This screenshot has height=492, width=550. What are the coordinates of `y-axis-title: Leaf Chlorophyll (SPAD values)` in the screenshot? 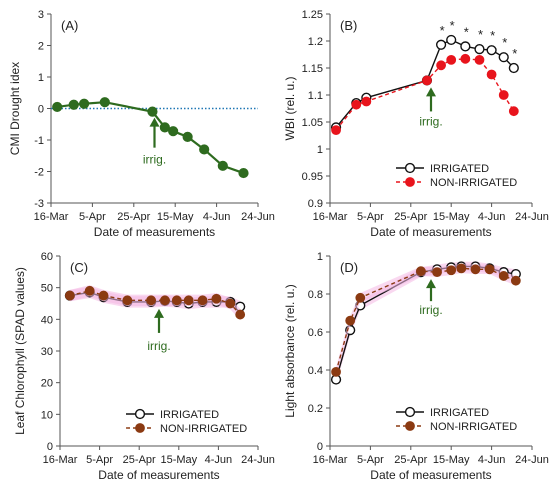 It's located at (20, 351).